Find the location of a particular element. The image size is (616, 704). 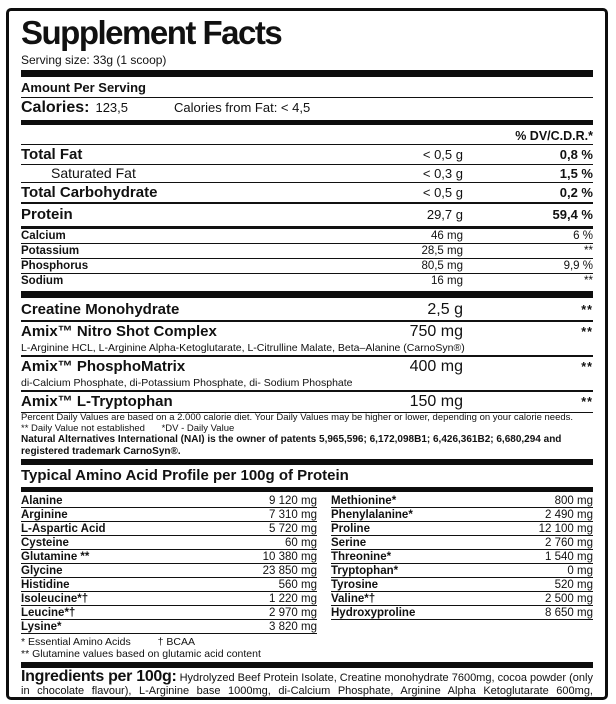

amino-name: Serine is located at coordinates (349, 542).